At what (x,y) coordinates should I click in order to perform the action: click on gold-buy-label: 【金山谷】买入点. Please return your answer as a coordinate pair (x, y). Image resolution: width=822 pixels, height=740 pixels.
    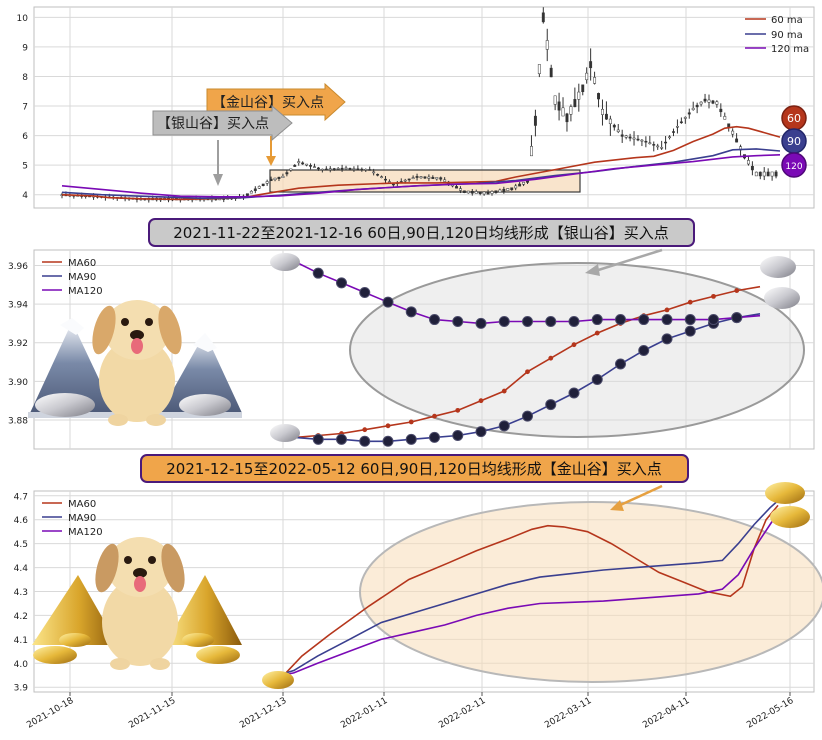
    Looking at the image, I should click on (268, 103).